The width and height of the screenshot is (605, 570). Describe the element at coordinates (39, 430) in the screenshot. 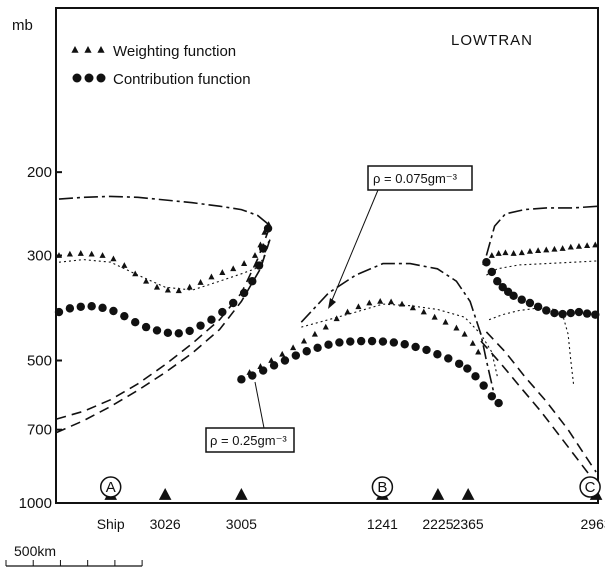

I see `y-tick-label-700: 700` at that location.